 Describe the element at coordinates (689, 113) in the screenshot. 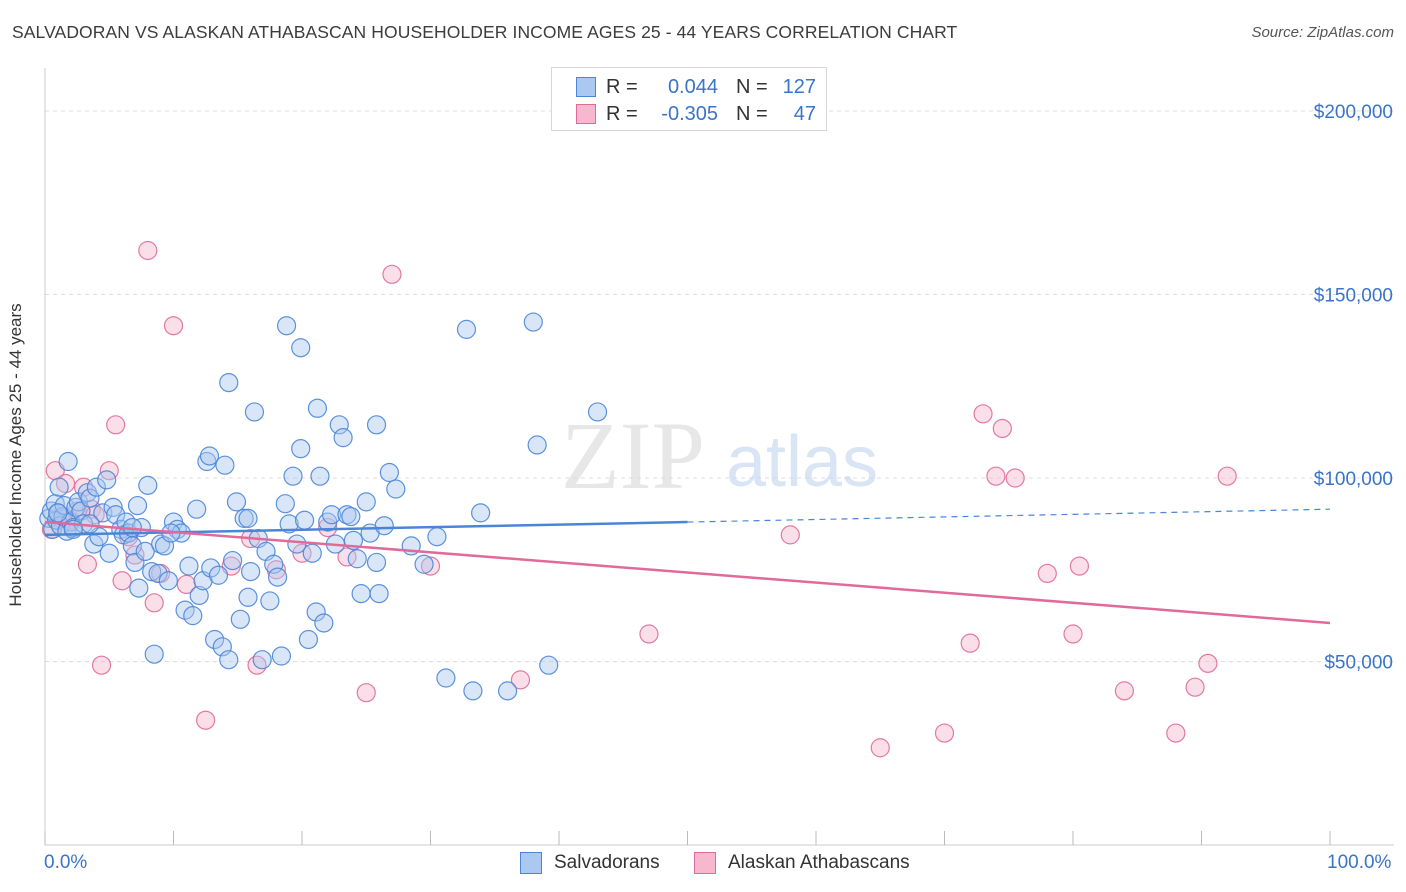

I see `legend-r-value: -0.305` at that location.